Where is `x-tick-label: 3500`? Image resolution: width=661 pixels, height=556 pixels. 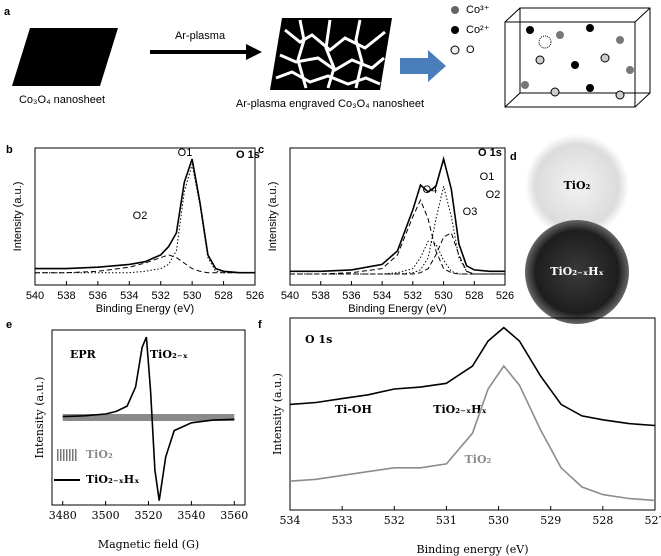
x-tick-label: 3500 is located at coordinates (106, 515).